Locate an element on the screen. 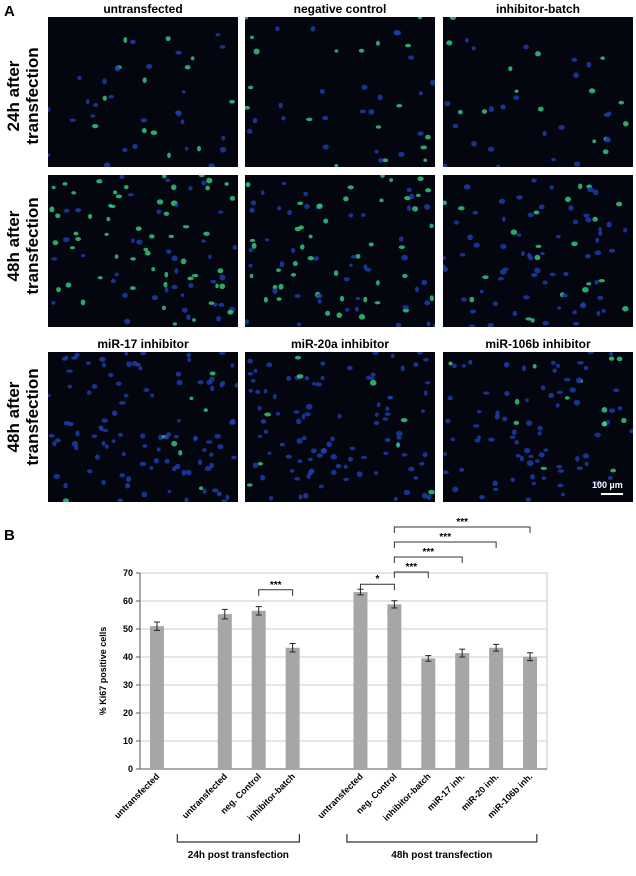  row-label-48h: 48h after transfection is located at coordinates (23, 246).